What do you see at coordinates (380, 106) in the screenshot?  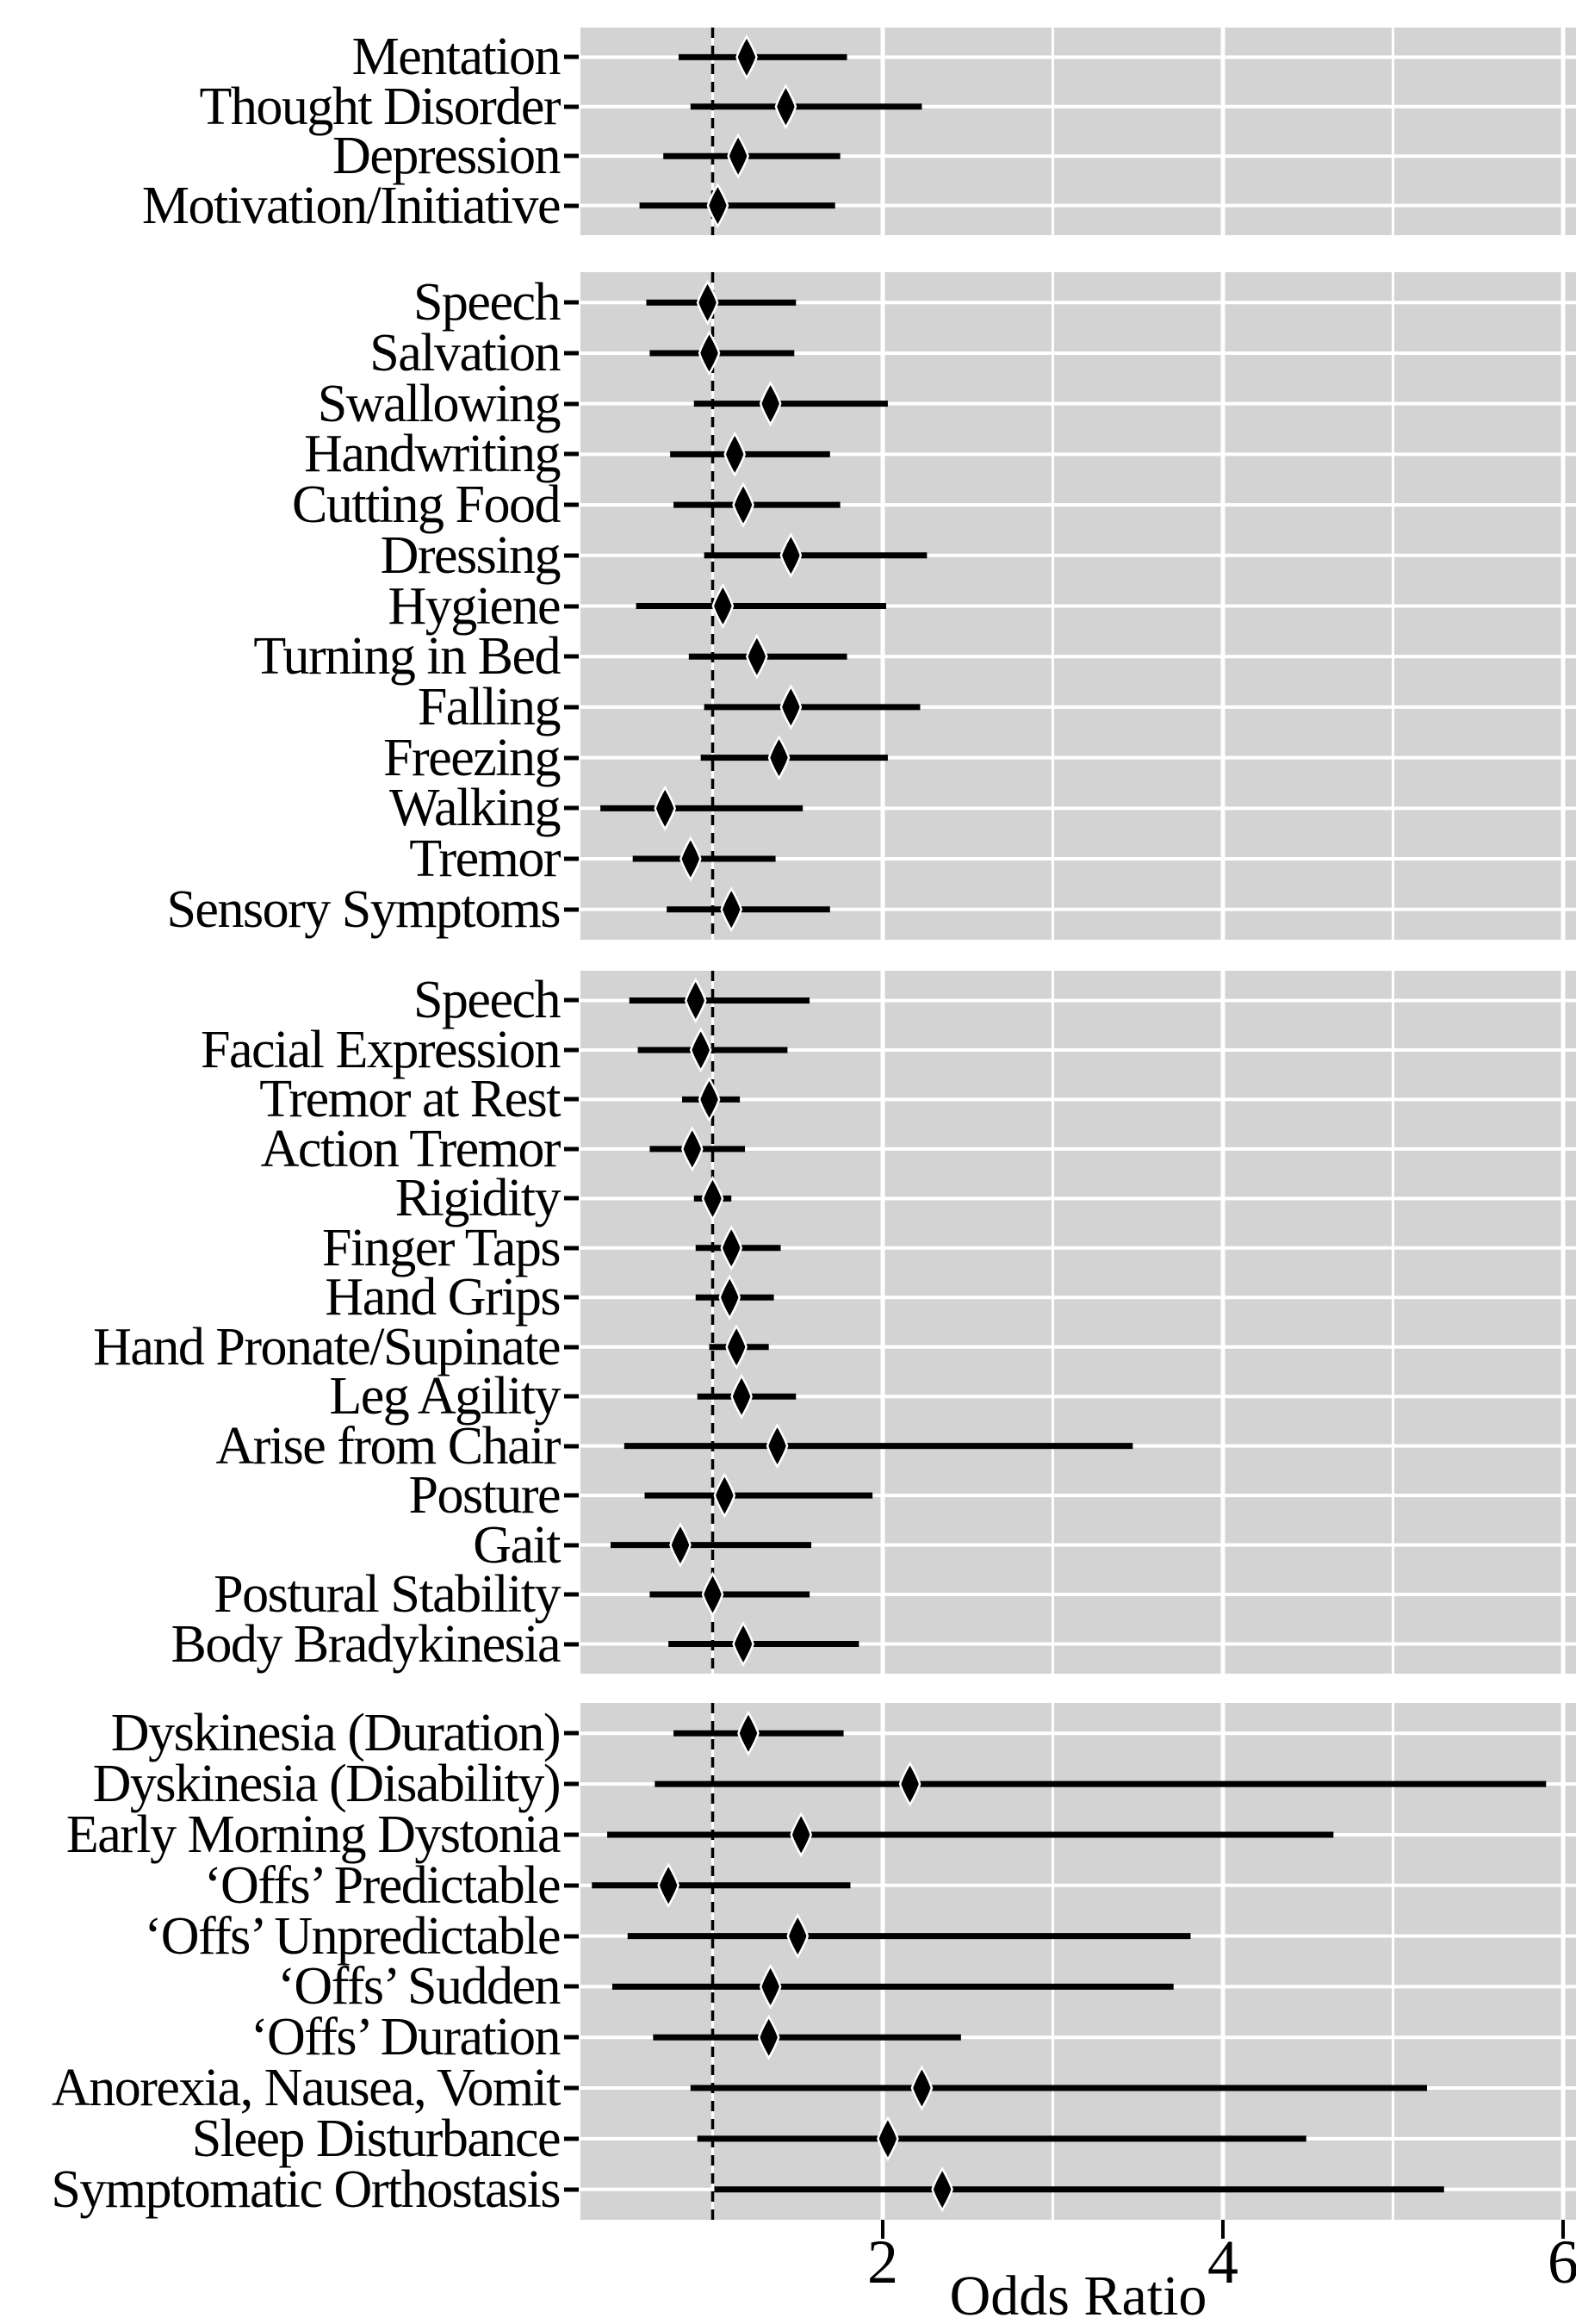 I see `category-label: Thought Disorder` at bounding box center [380, 106].